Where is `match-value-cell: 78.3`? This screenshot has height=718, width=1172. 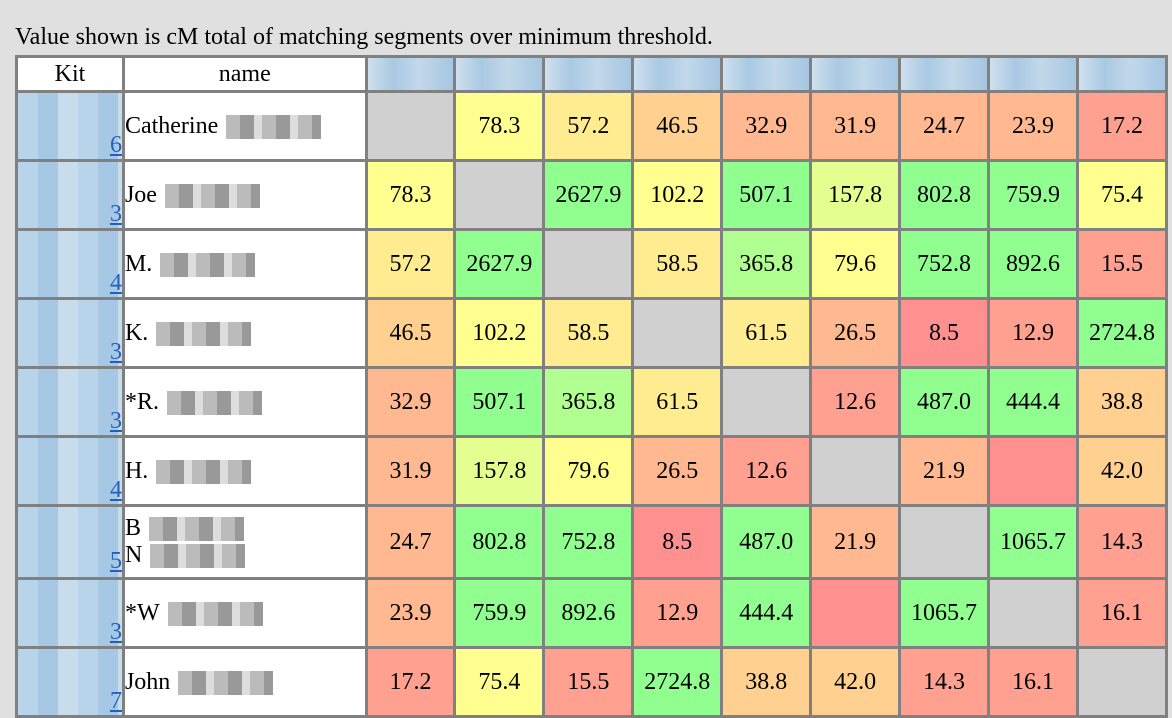
match-value-cell: 78.3 is located at coordinates (499, 126).